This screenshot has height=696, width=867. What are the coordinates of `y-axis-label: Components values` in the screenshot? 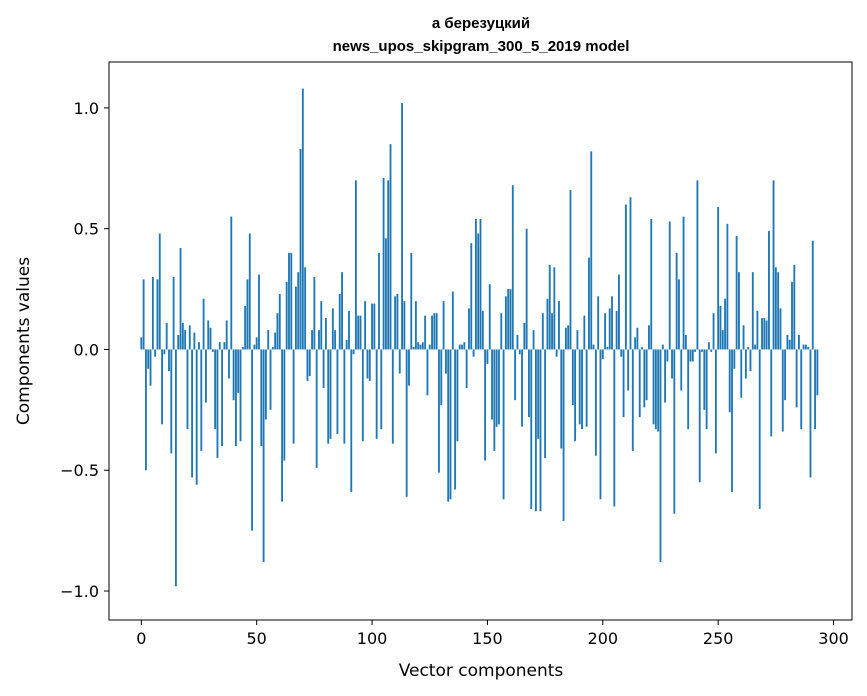 It's located at (24, 341).